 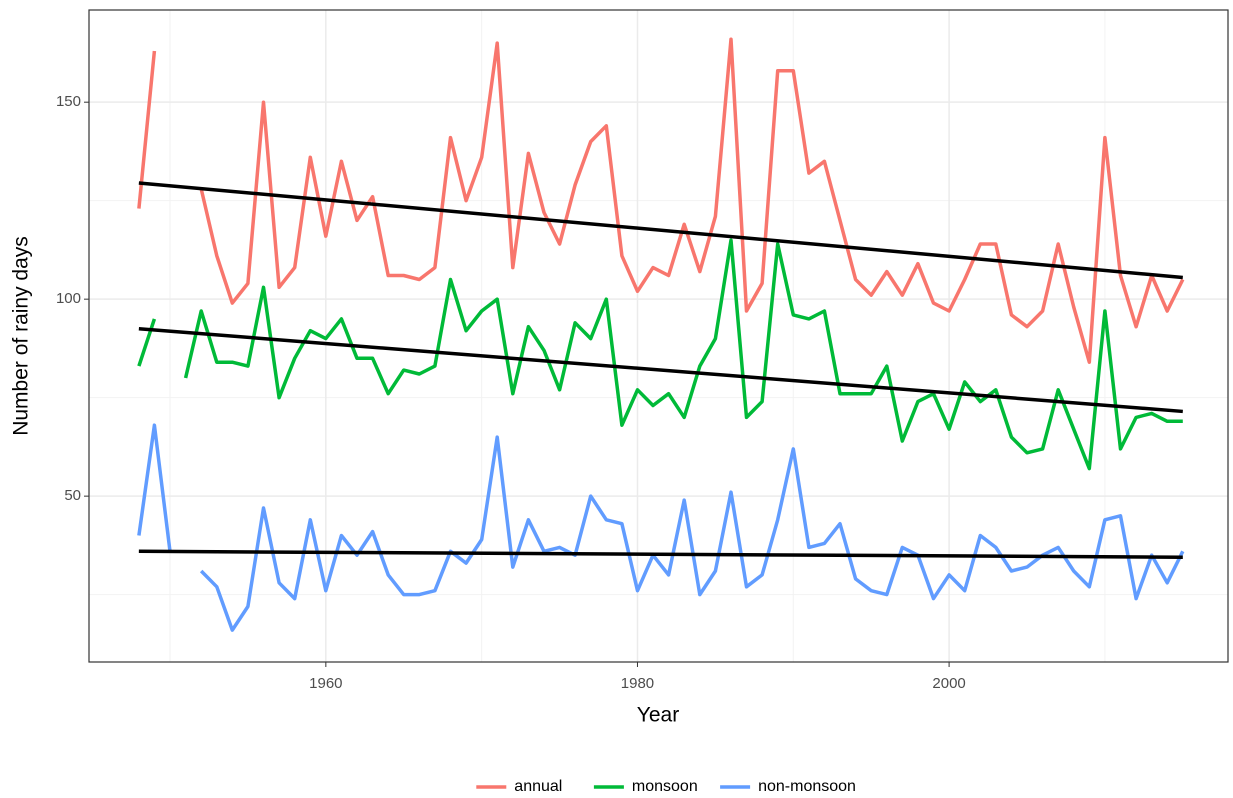 What do you see at coordinates (72, 495) in the screenshot?
I see `y-tick-label: 50` at bounding box center [72, 495].